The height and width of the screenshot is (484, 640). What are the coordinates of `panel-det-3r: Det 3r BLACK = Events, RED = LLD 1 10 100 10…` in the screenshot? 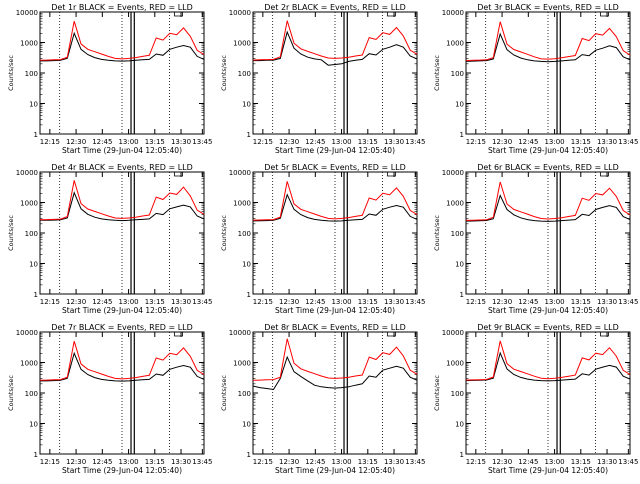 It's located at (535, 79).